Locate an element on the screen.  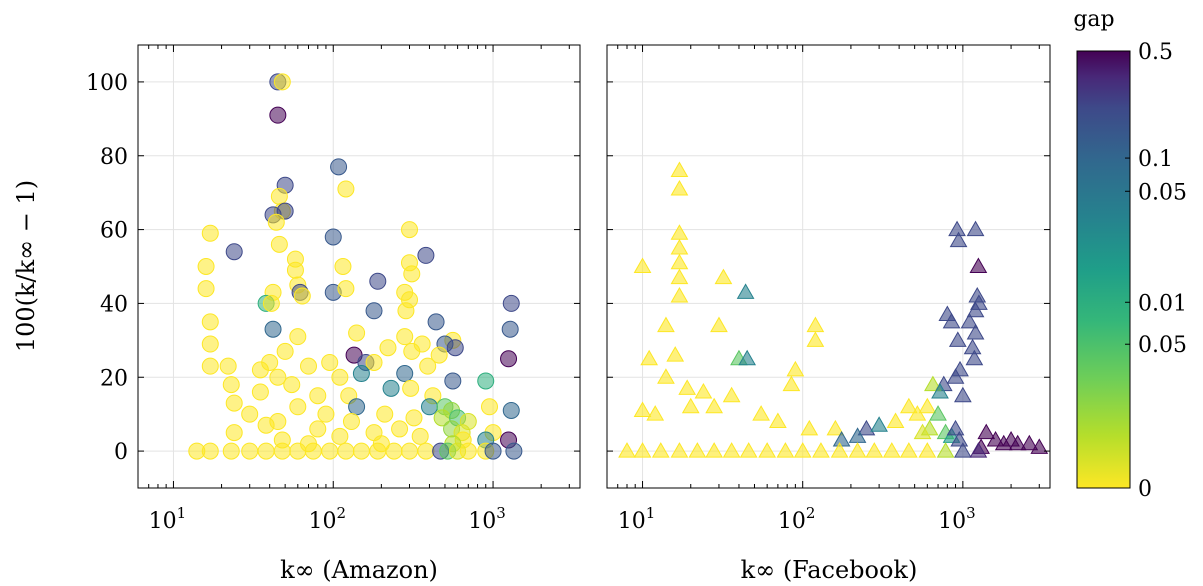
y-tick-label: 100 is located at coordinates (107, 83).